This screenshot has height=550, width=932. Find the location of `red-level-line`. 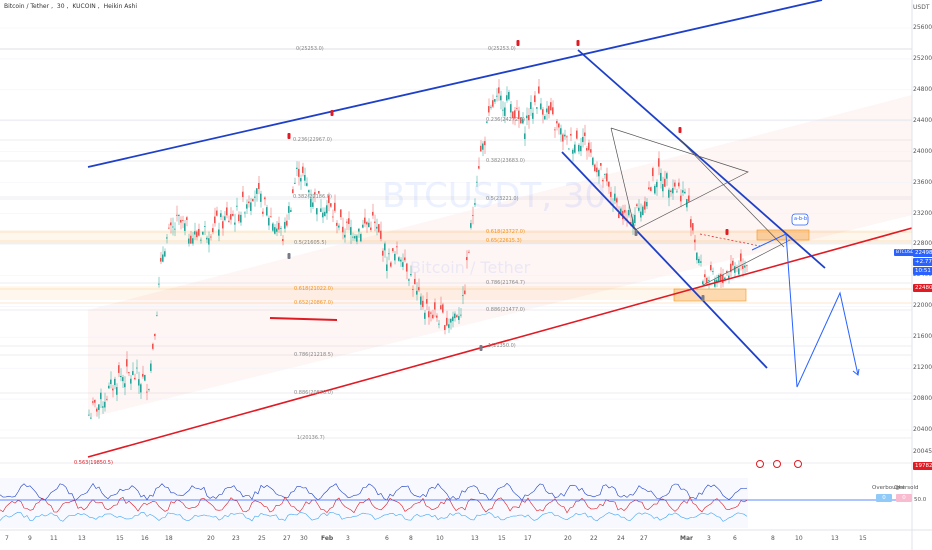

red-level-line is located at coordinates (303, 319).